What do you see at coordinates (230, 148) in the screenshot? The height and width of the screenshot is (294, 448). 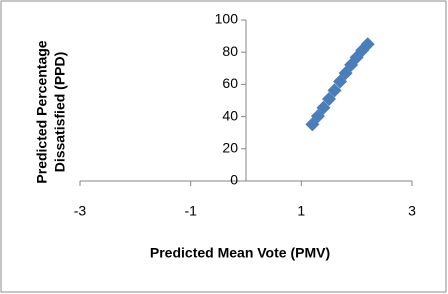 I see `y-tick-label: 20` at bounding box center [230, 148].